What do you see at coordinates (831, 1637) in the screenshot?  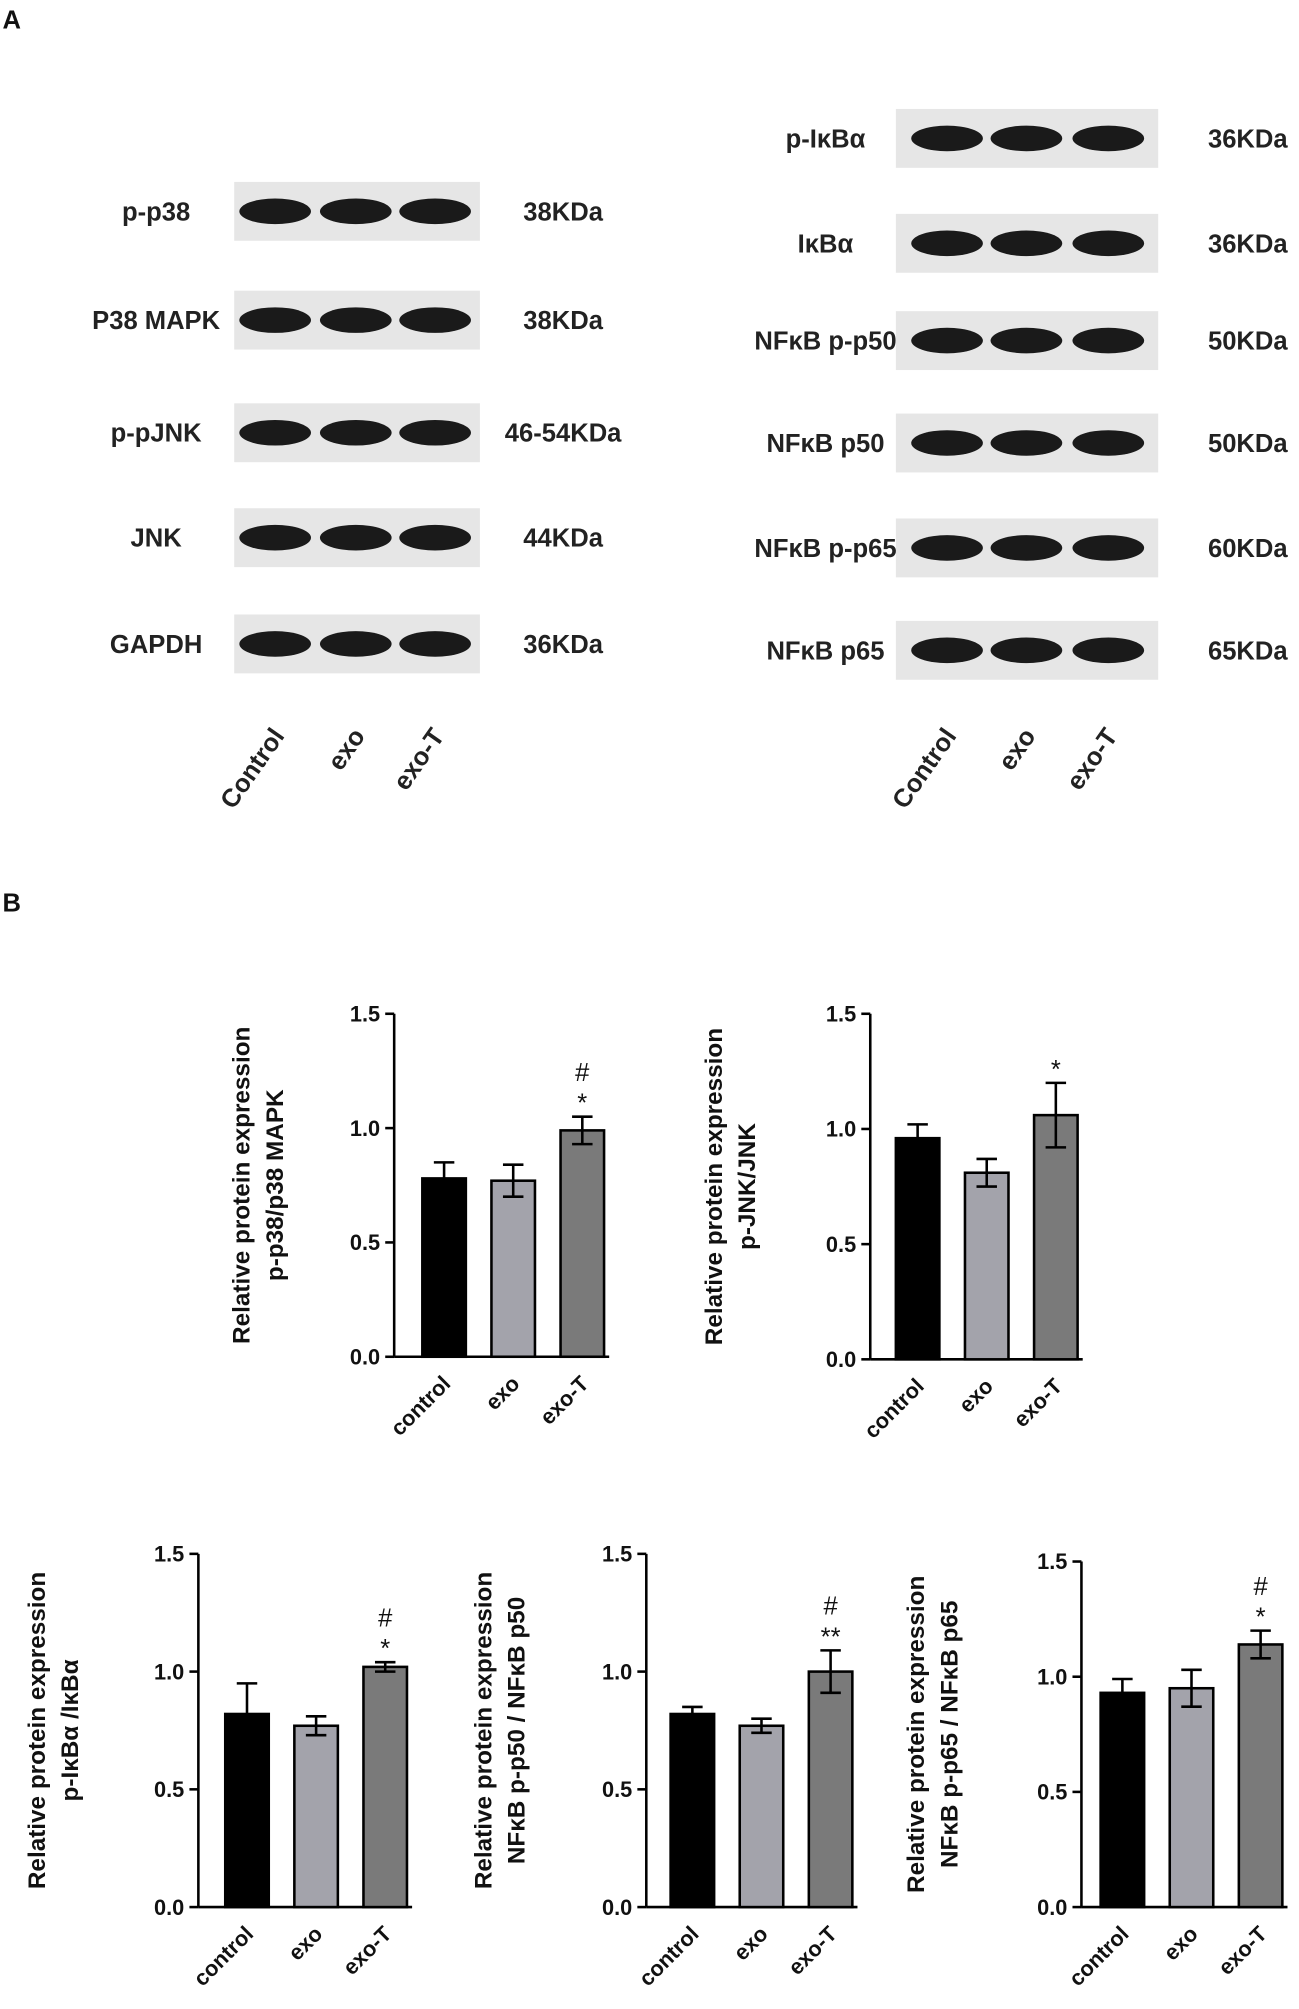 I see `significance-mark: **` at bounding box center [831, 1637].